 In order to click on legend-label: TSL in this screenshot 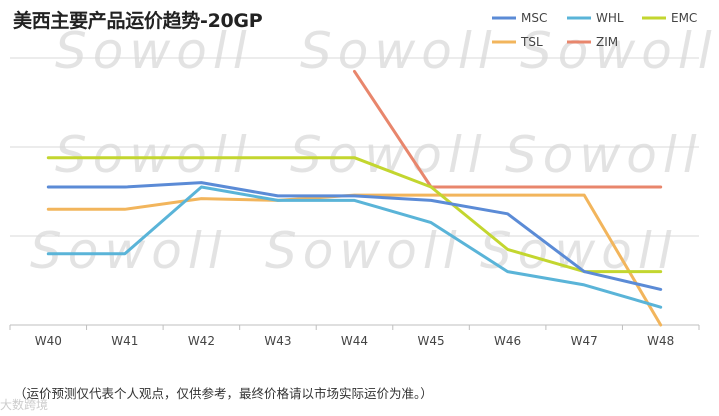, I will do `click(531, 42)`.